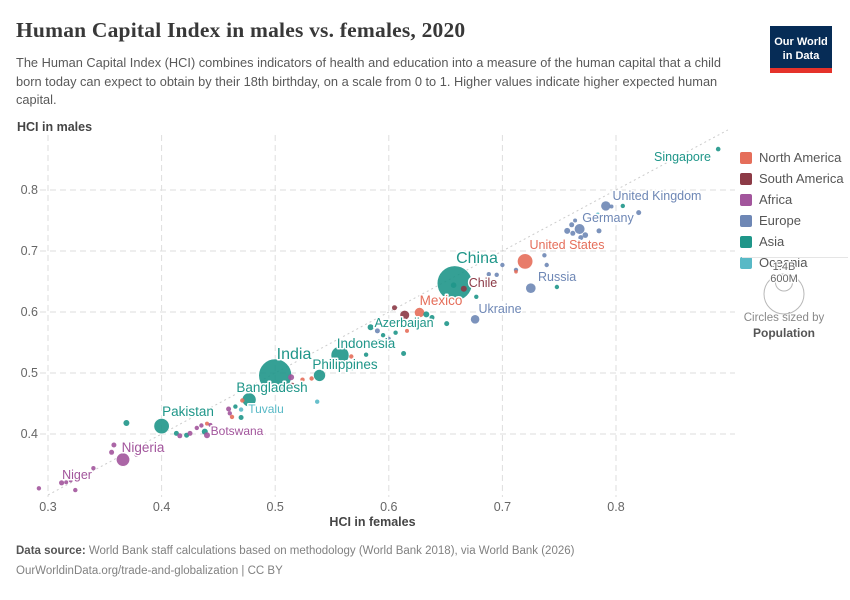 Image resolution: width=850 pixels, height=600 pixels. I want to click on data-point-germany, so click(579, 229).